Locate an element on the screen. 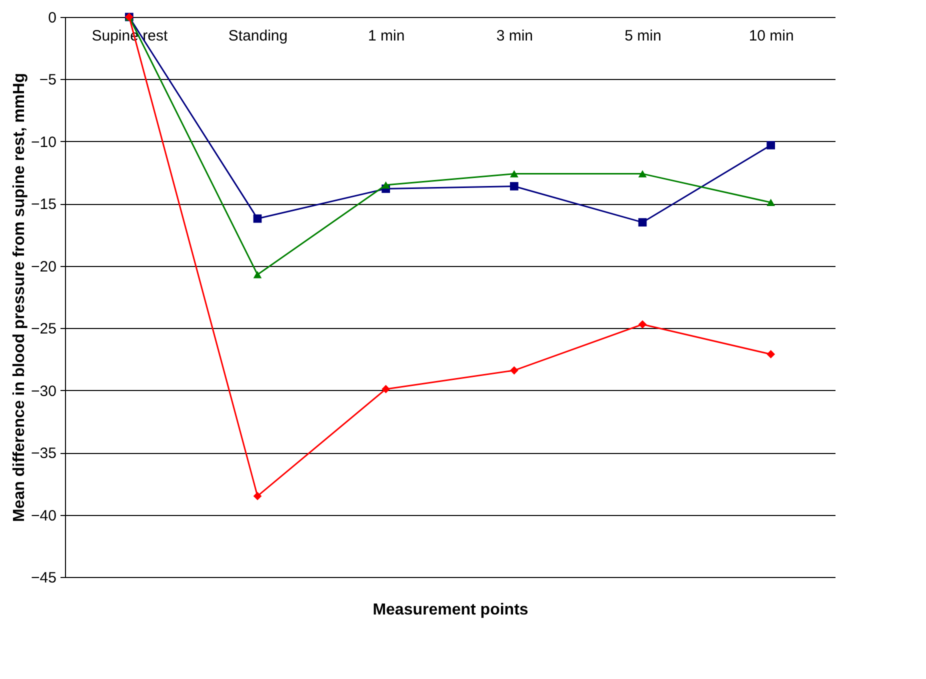  y-tick-label: −35 is located at coordinates (43, 453).